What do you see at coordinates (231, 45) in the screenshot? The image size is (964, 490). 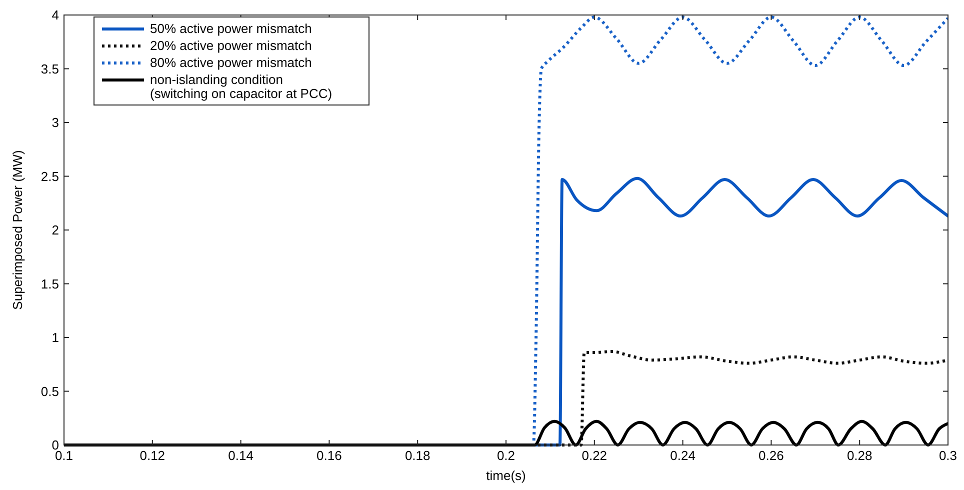 I see `legend-label: 20% active power mismatch` at bounding box center [231, 45].